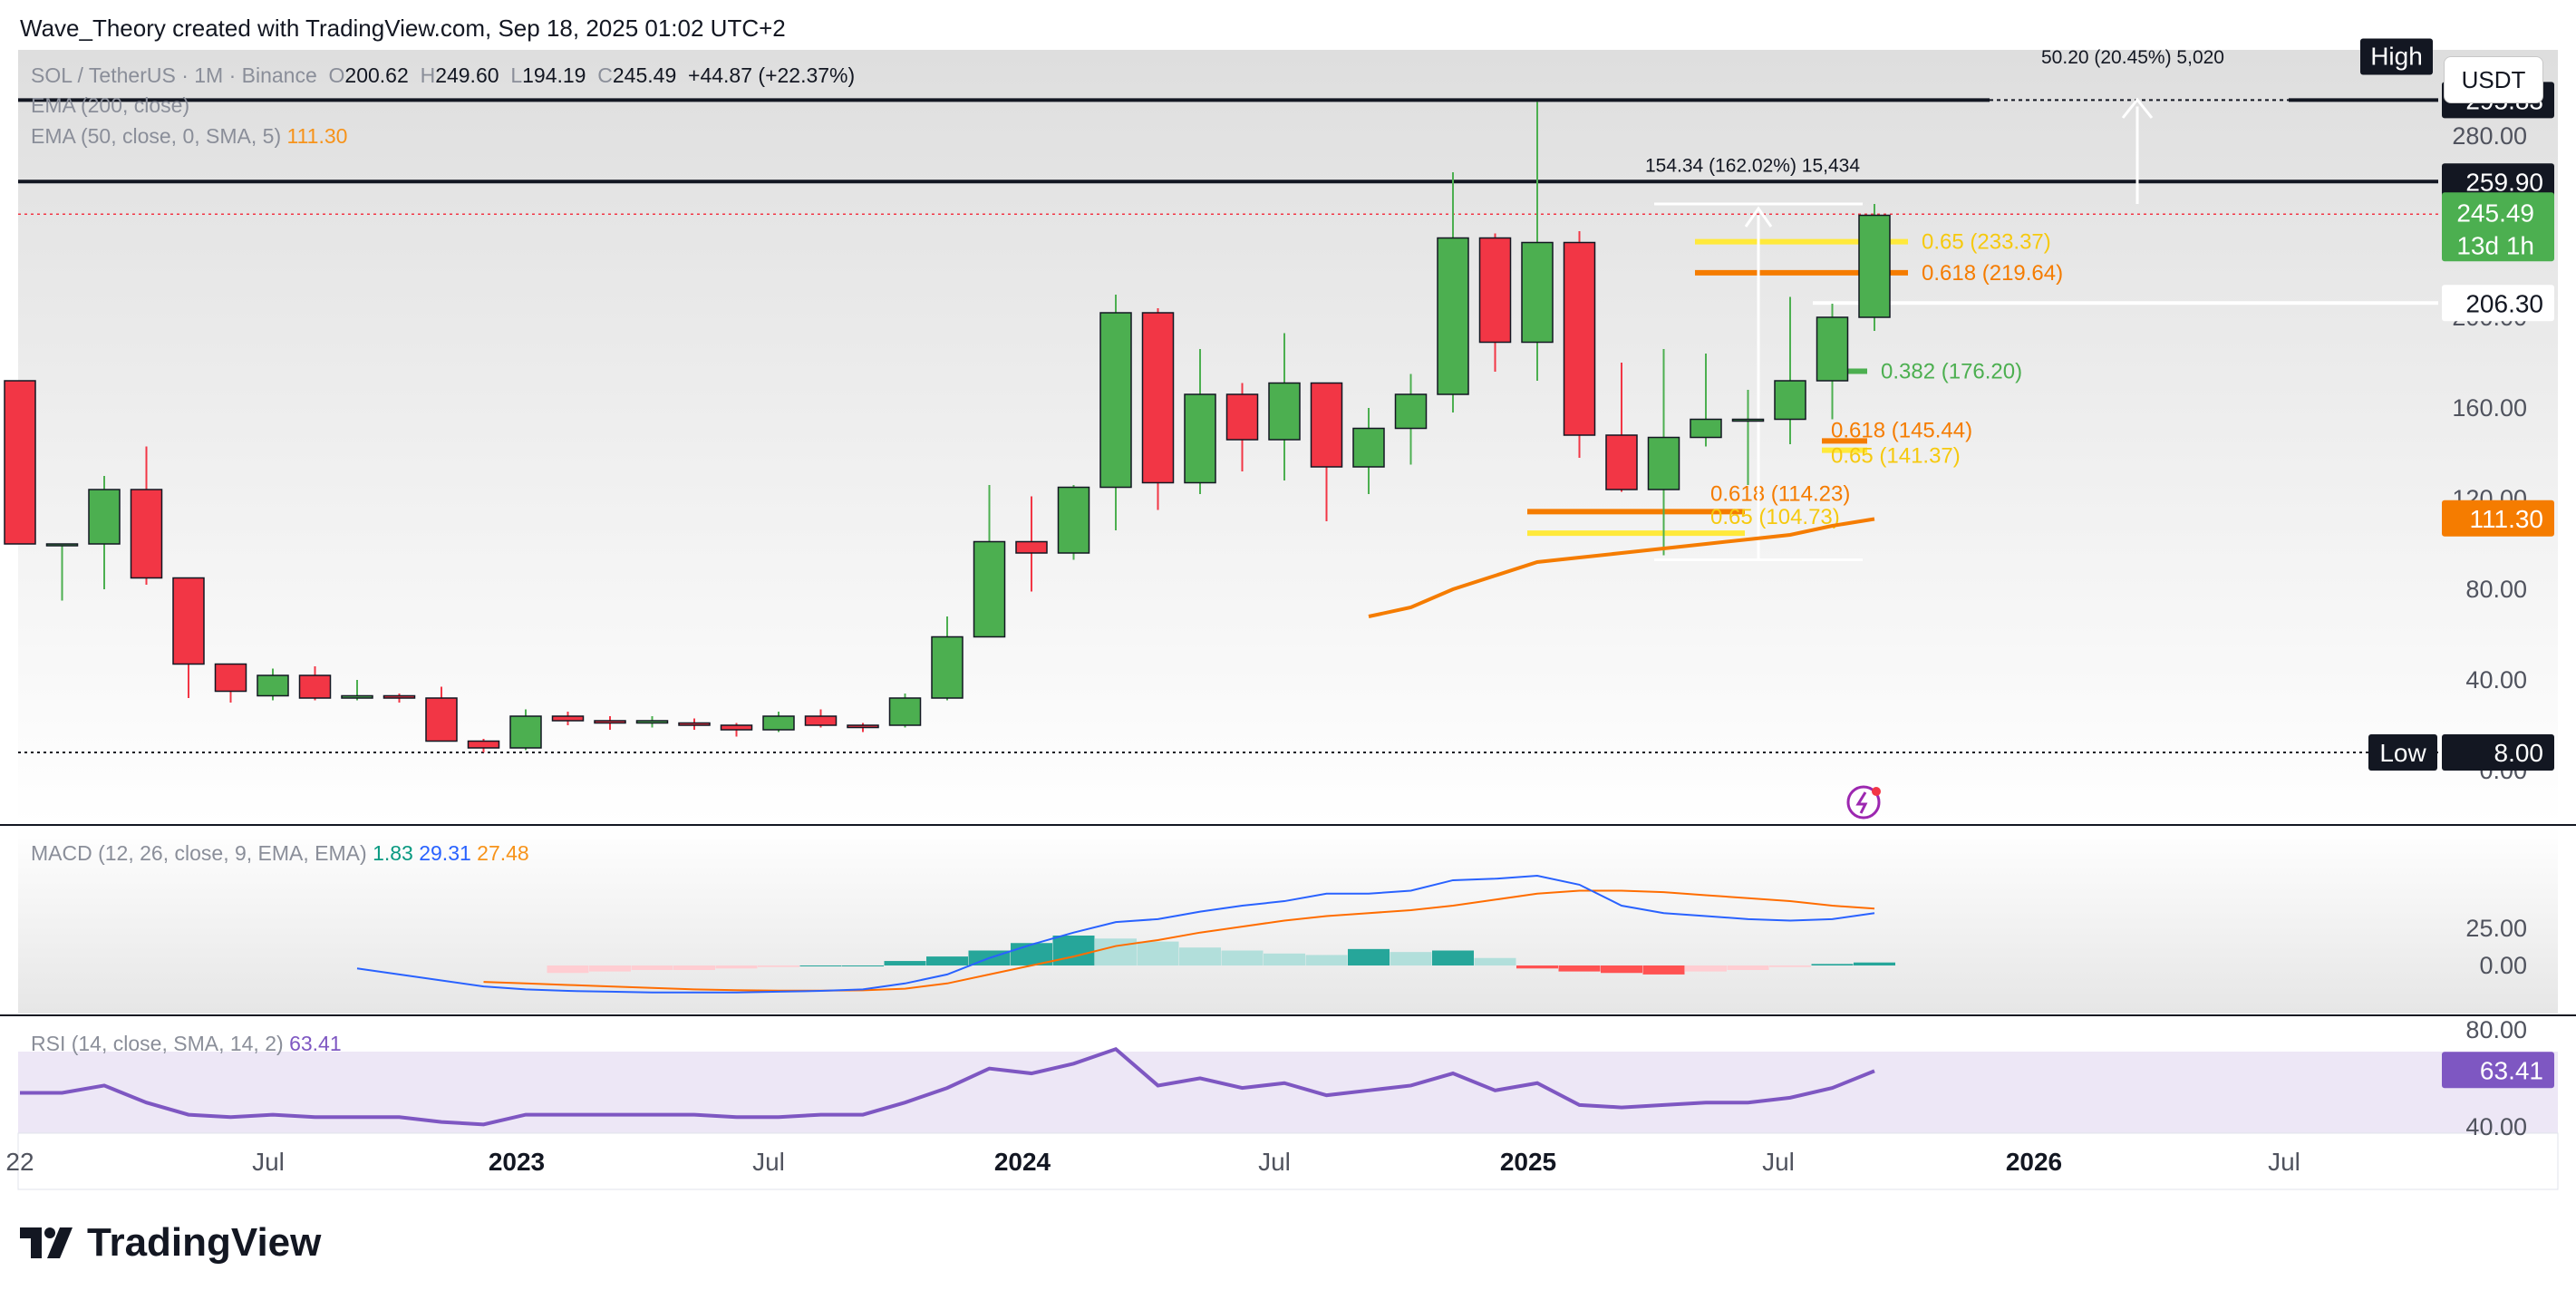 Image resolution: width=2576 pixels, height=1300 pixels. I want to click on low-price-pill-bg, so click(2498, 752).